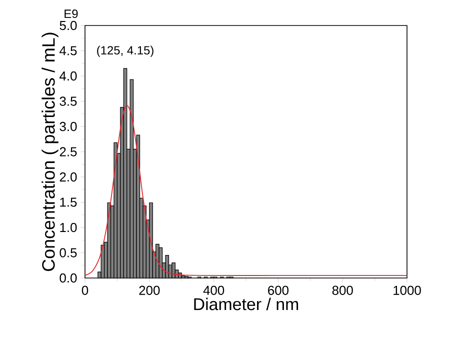  I want to click on y-tick-label: 0.5, so click(68, 253).